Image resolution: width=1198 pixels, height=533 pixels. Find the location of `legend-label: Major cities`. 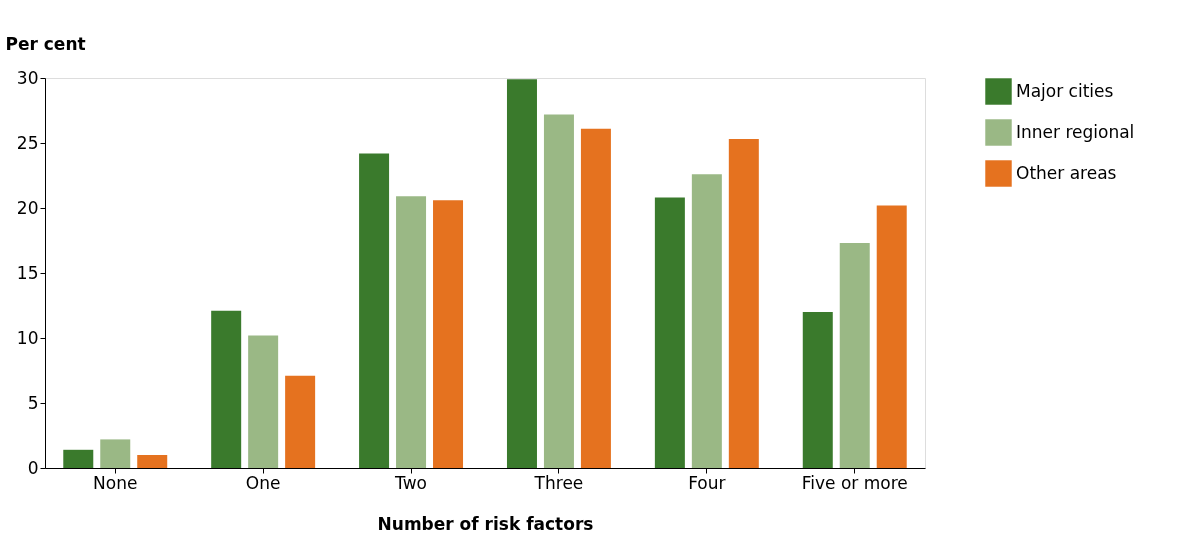

legend-label: Major cities is located at coordinates (1065, 90).